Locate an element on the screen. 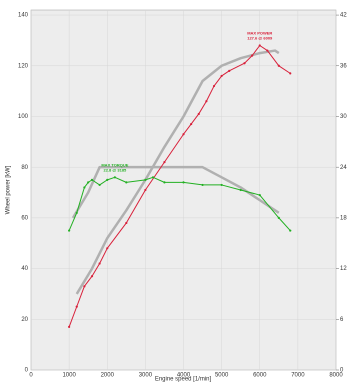 The image size is (352, 383). annotation: MAX TORQUE is located at coordinates (114, 164).